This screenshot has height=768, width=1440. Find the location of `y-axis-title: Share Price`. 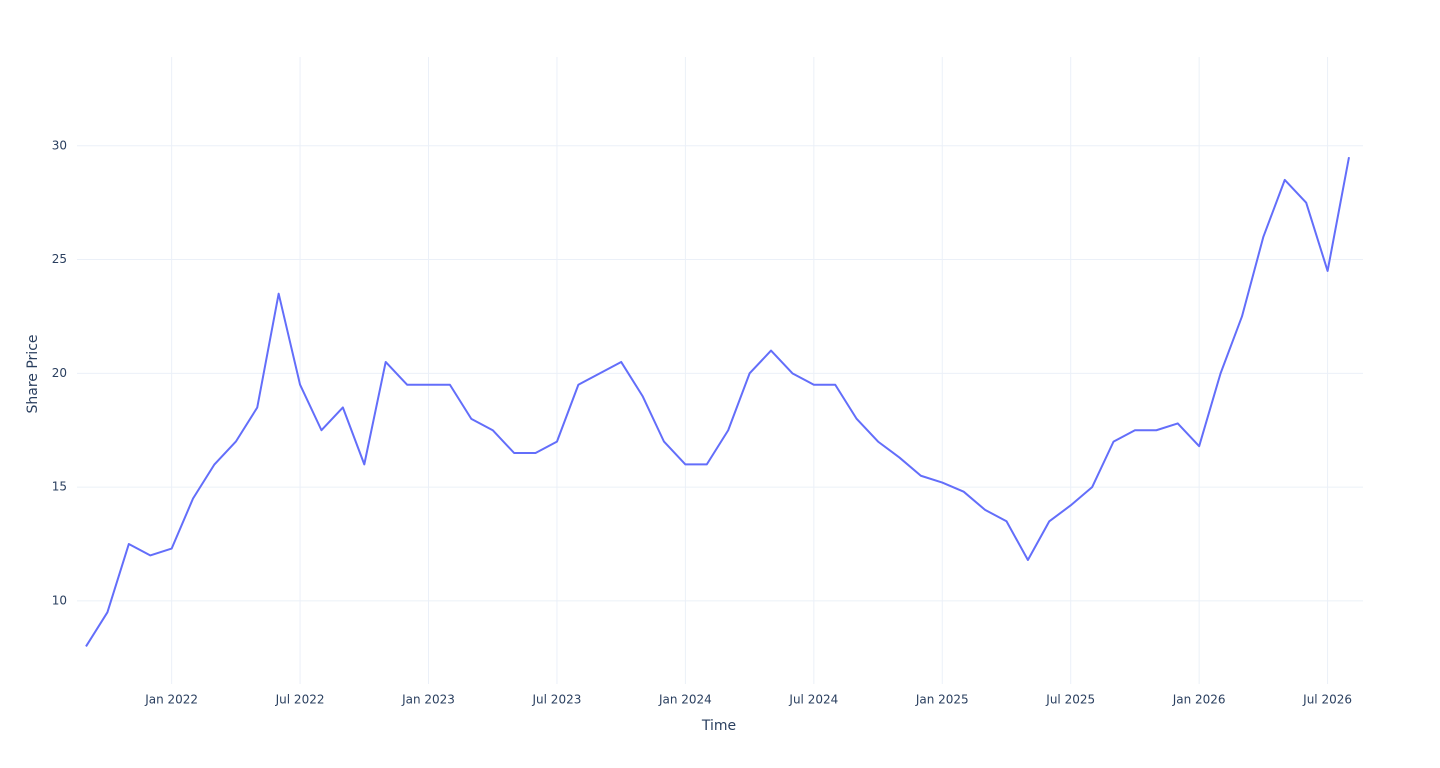

y-axis-title: Share Price is located at coordinates (33, 373).